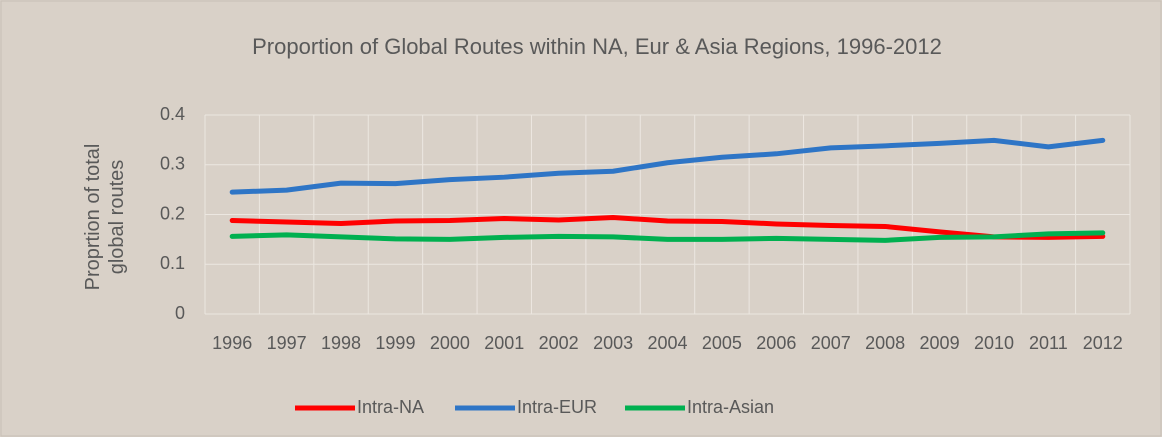  What do you see at coordinates (776, 343) in the screenshot?
I see `x-tick-label: 2006` at bounding box center [776, 343].